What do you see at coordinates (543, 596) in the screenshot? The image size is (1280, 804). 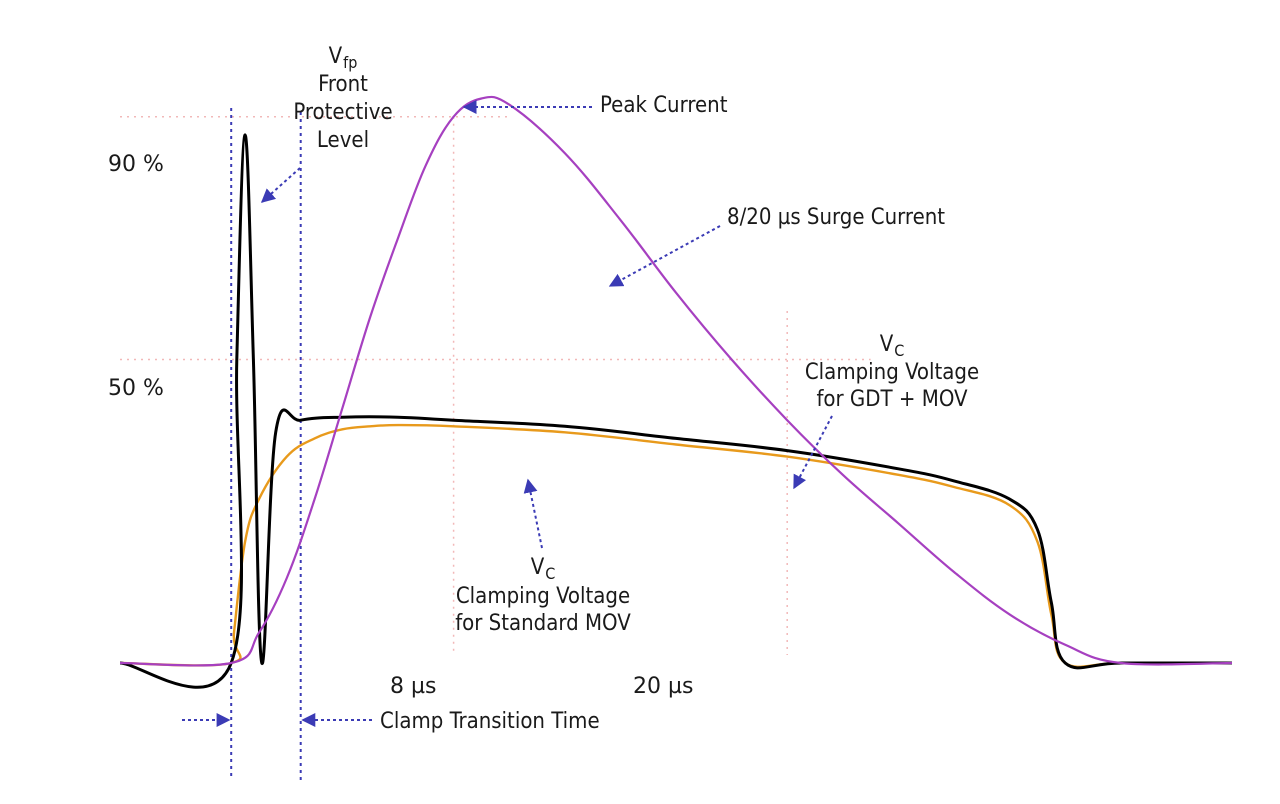 I see `vc-mov-label-line1: Clamping Voltage` at bounding box center [543, 596].